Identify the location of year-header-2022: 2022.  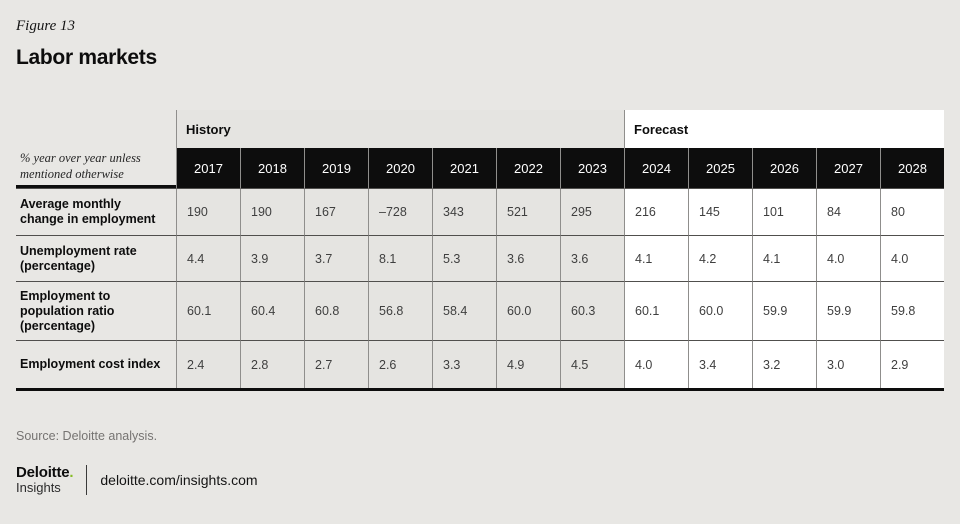
(528, 168).